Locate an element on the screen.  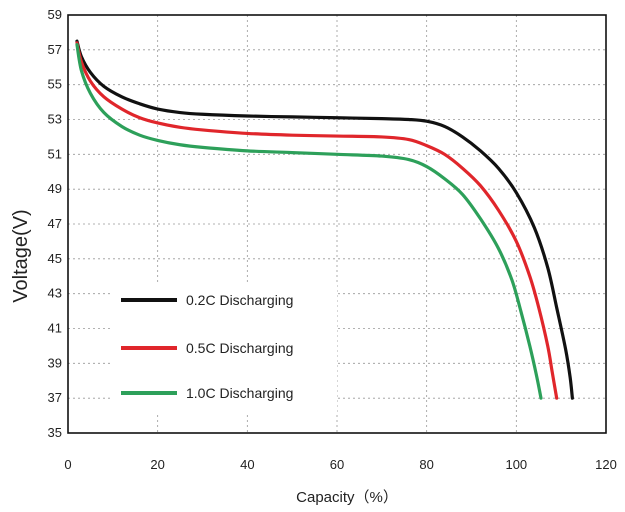
legend-label-3: 1.0C Discharging is located at coordinates (239, 393).